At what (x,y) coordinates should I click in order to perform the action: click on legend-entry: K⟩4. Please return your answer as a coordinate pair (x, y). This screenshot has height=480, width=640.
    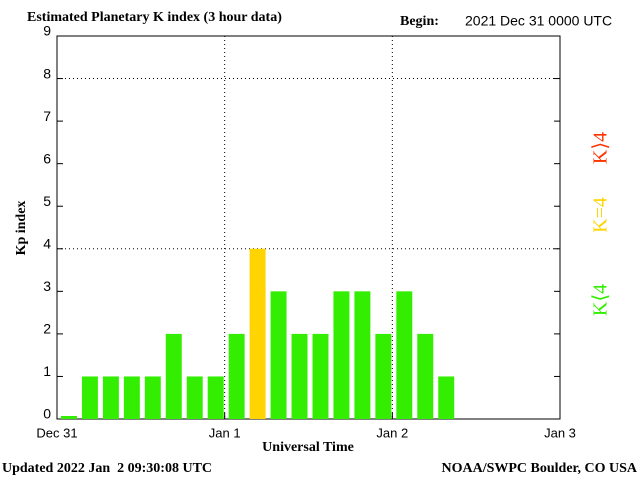
    Looking at the image, I should click on (601, 148).